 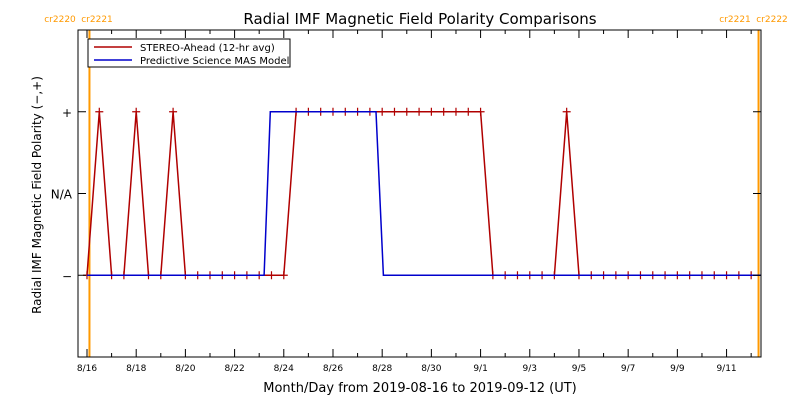 What do you see at coordinates (530, 369) in the screenshot?
I see `x-tick-label: 9/3` at bounding box center [530, 369].